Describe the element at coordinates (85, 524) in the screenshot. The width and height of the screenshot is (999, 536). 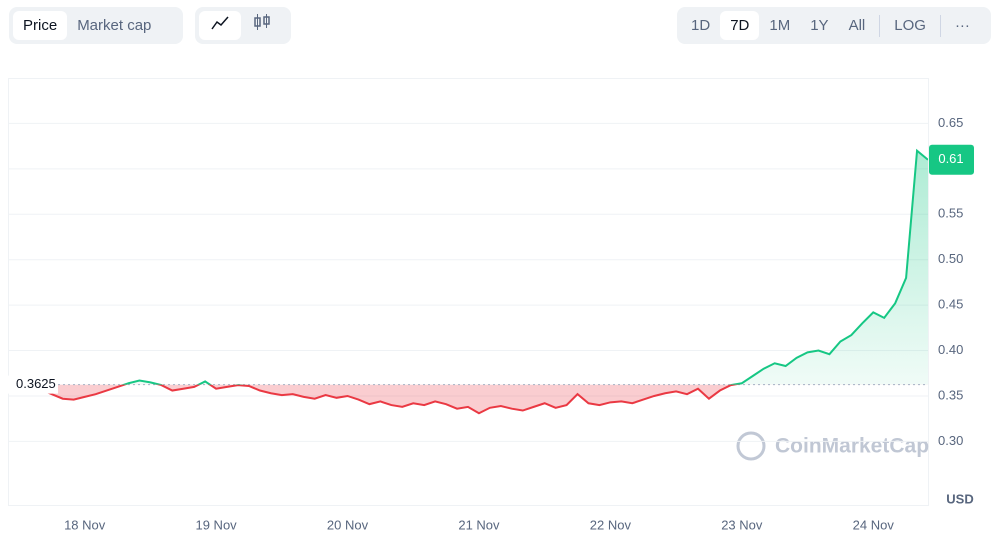
I see `x-tick-label: 18 Nov` at that location.